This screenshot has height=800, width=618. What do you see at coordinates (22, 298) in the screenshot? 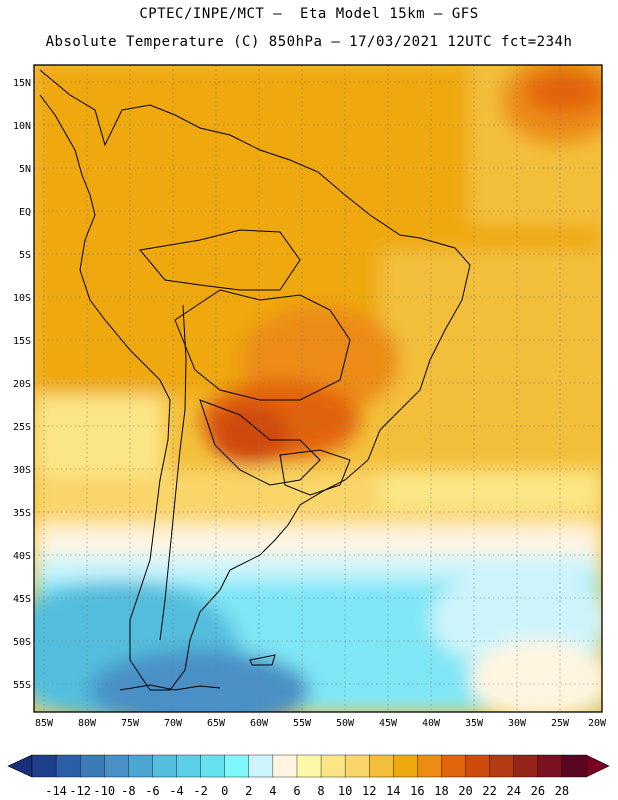
I see `lat-label: 10S` at bounding box center [22, 298].